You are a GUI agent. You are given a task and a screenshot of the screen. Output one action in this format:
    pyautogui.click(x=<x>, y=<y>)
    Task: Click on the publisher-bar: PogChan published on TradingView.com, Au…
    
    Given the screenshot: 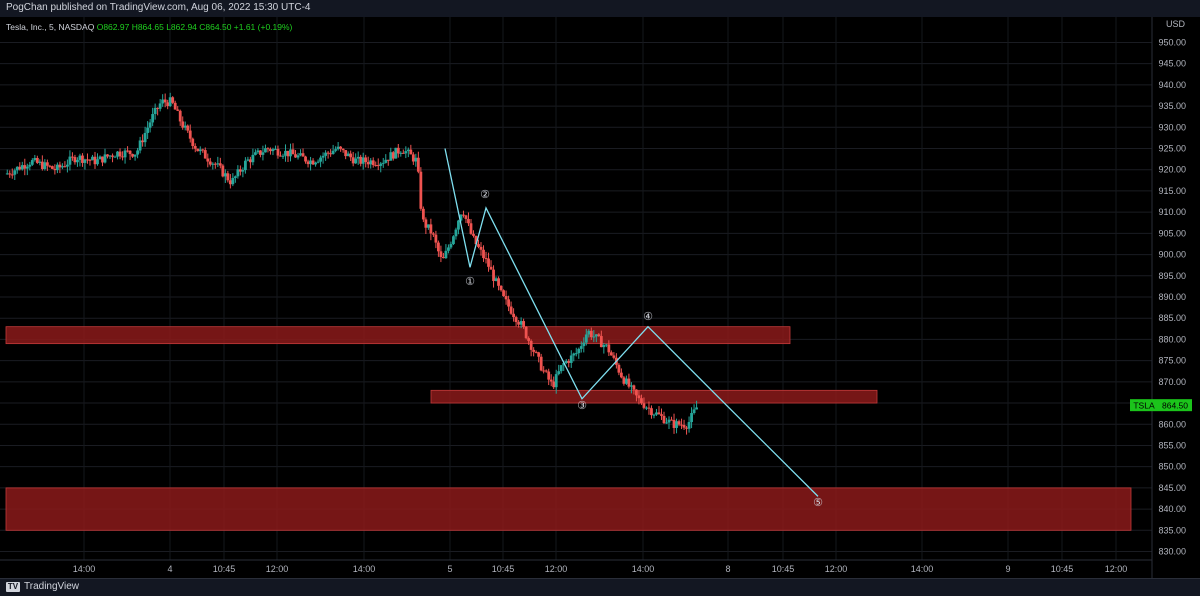 What is the action you would take?
    pyautogui.click(x=600, y=9)
    